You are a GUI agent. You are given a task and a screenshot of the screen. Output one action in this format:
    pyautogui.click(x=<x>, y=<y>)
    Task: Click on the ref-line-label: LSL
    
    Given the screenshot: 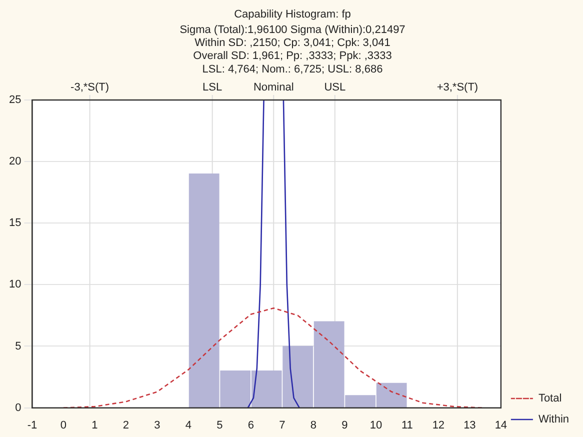 What is the action you would take?
    pyautogui.click(x=212, y=88)
    